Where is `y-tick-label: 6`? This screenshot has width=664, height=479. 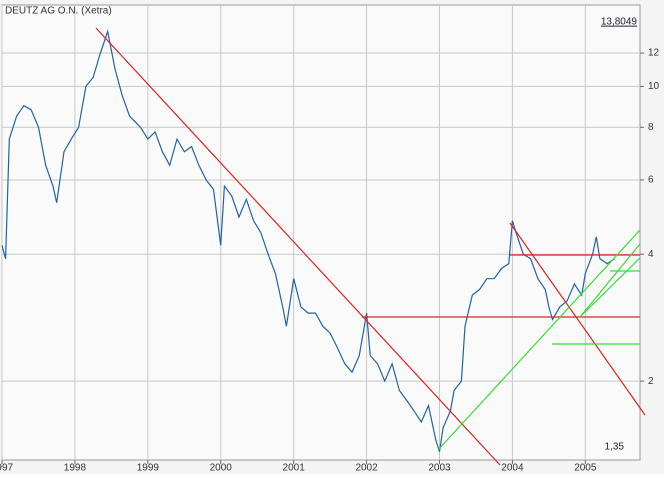 y-tick-label: 6 is located at coordinates (651, 180).